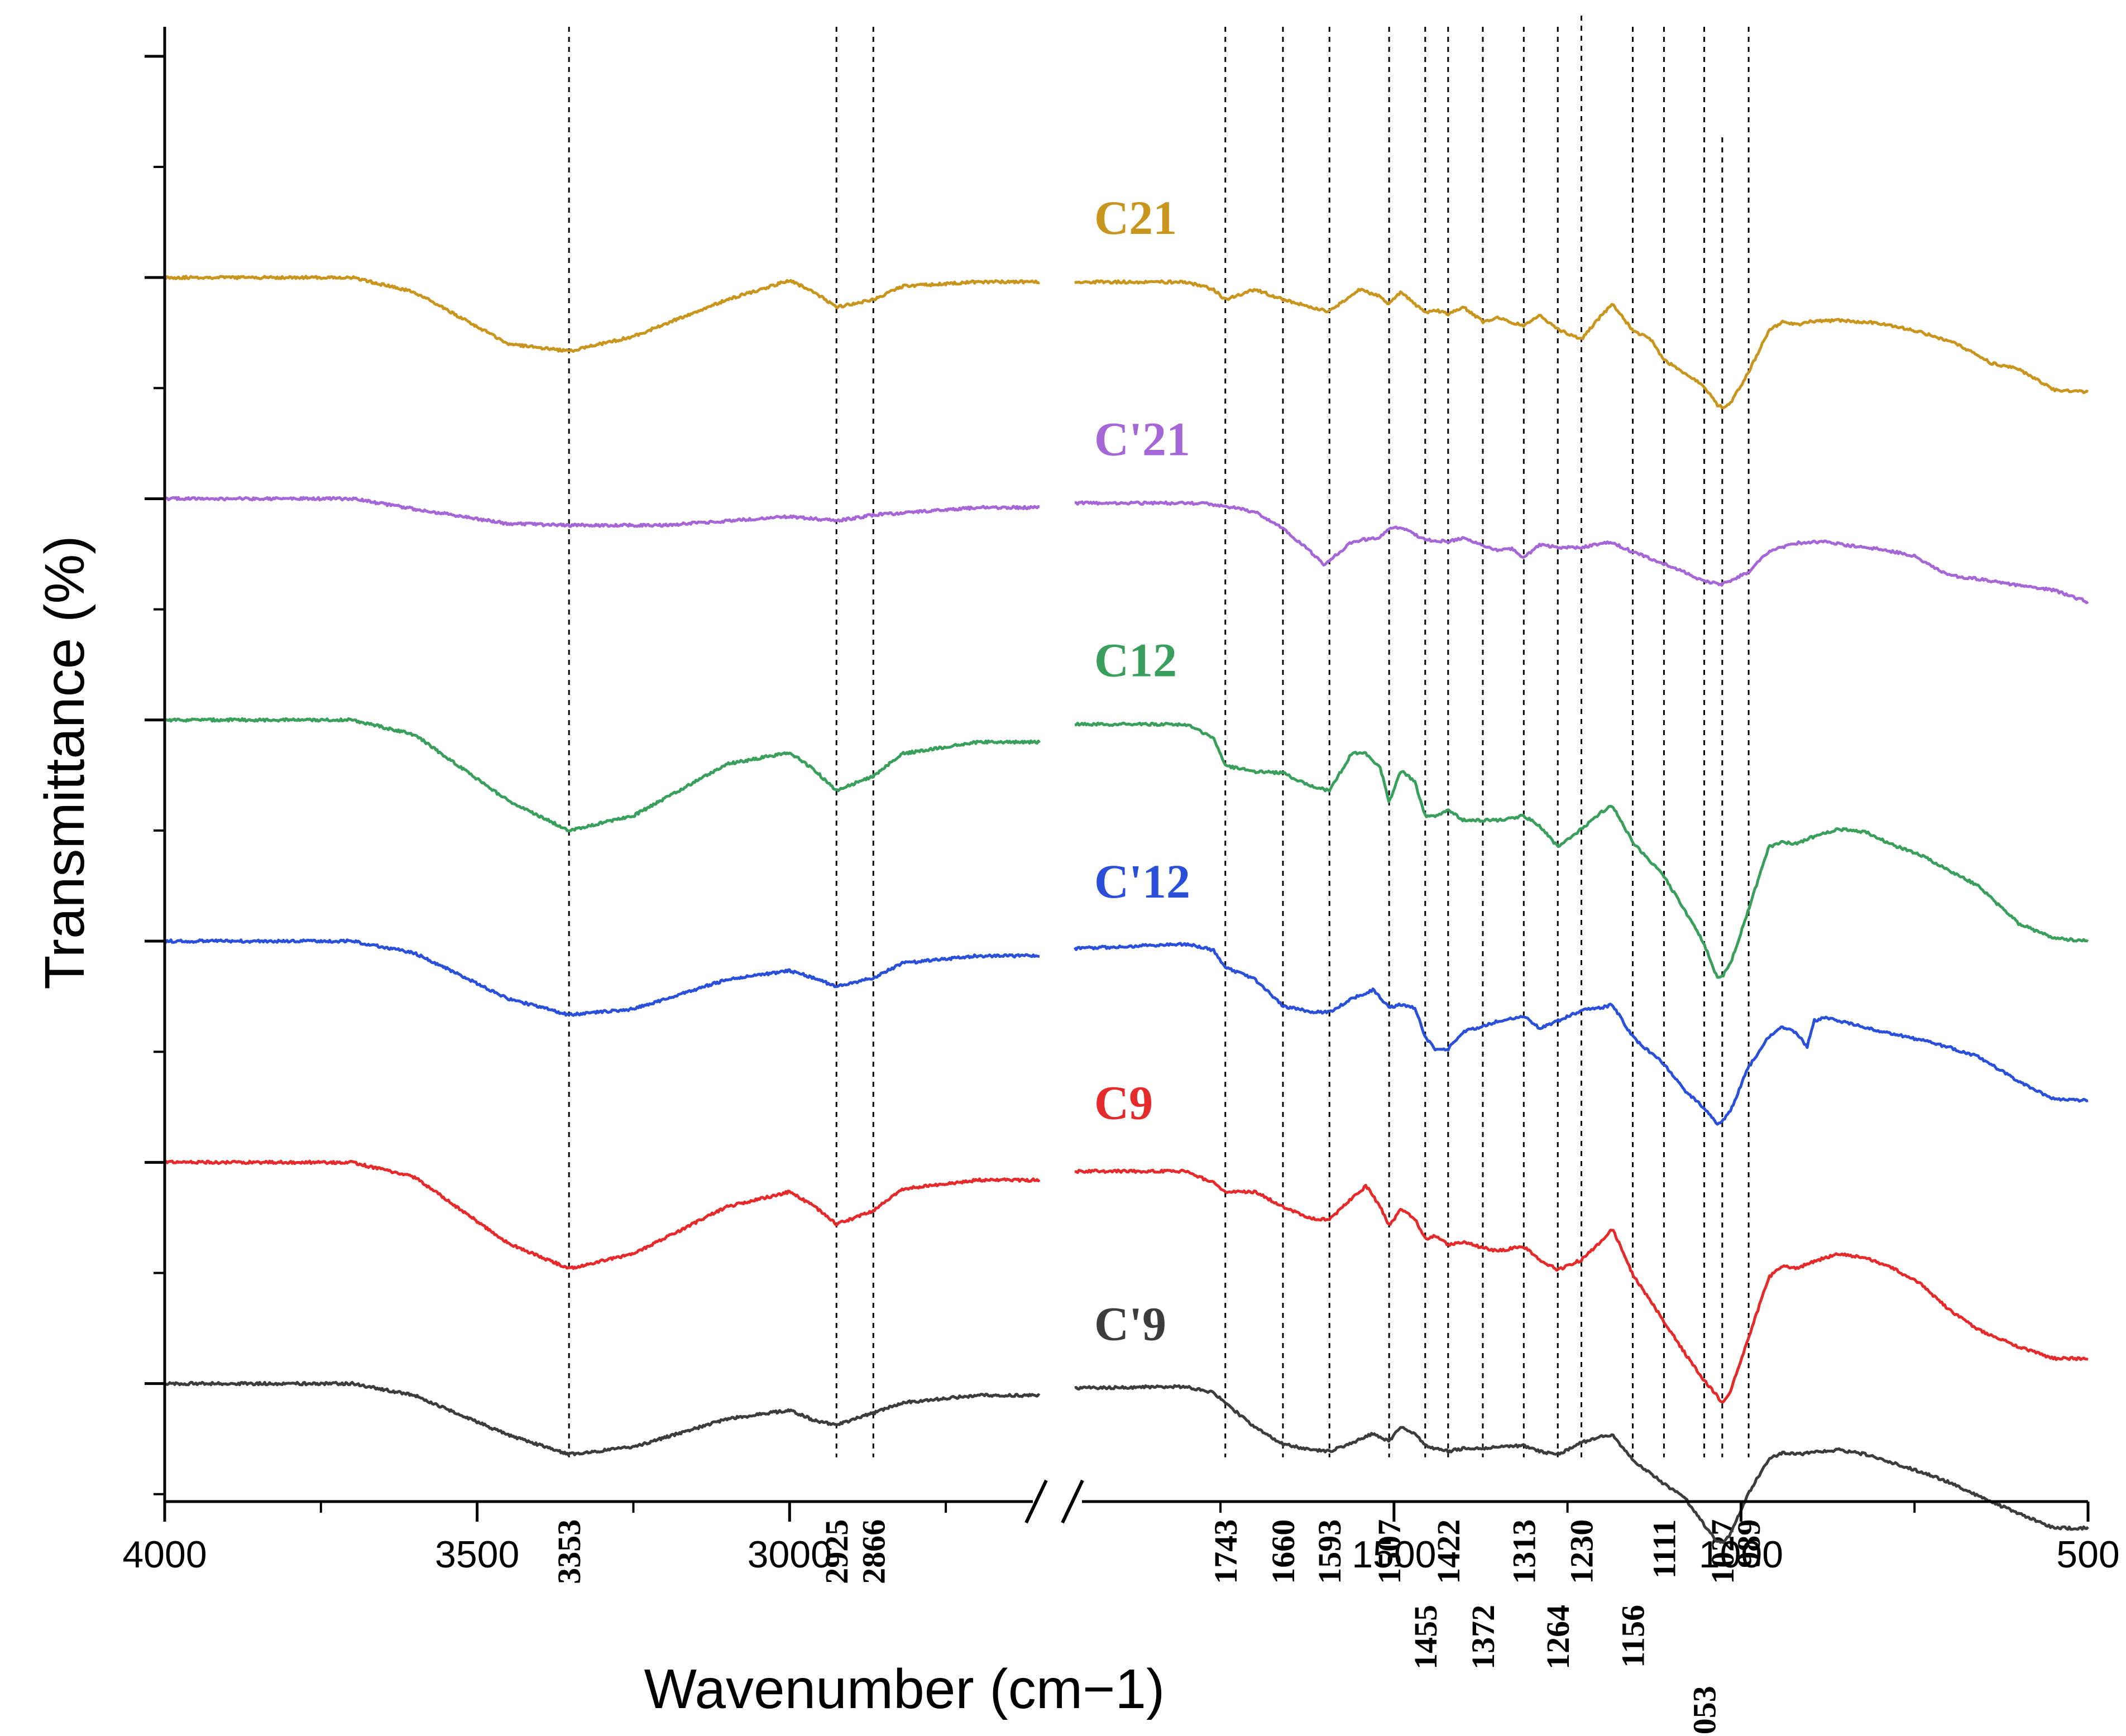 Image resolution: width=2126 pixels, height=1736 pixels. I want to click on series-label: C'21, so click(1142, 439).